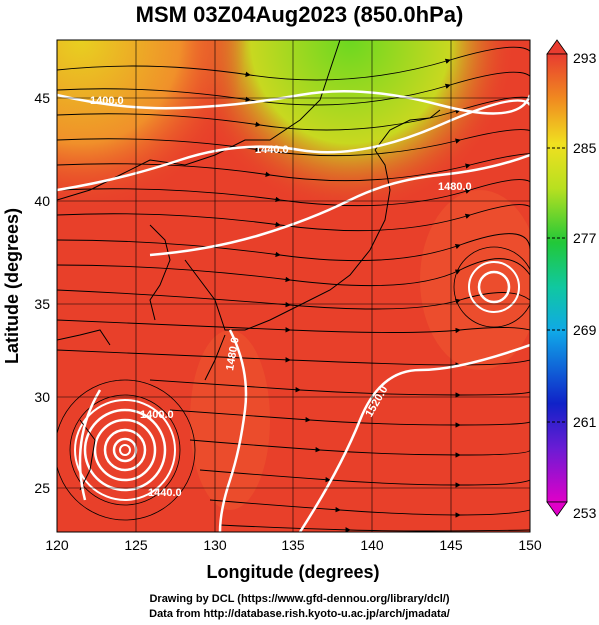  I want to click on colorbar: 293 285 277 269 261 253, so click(571, 280).